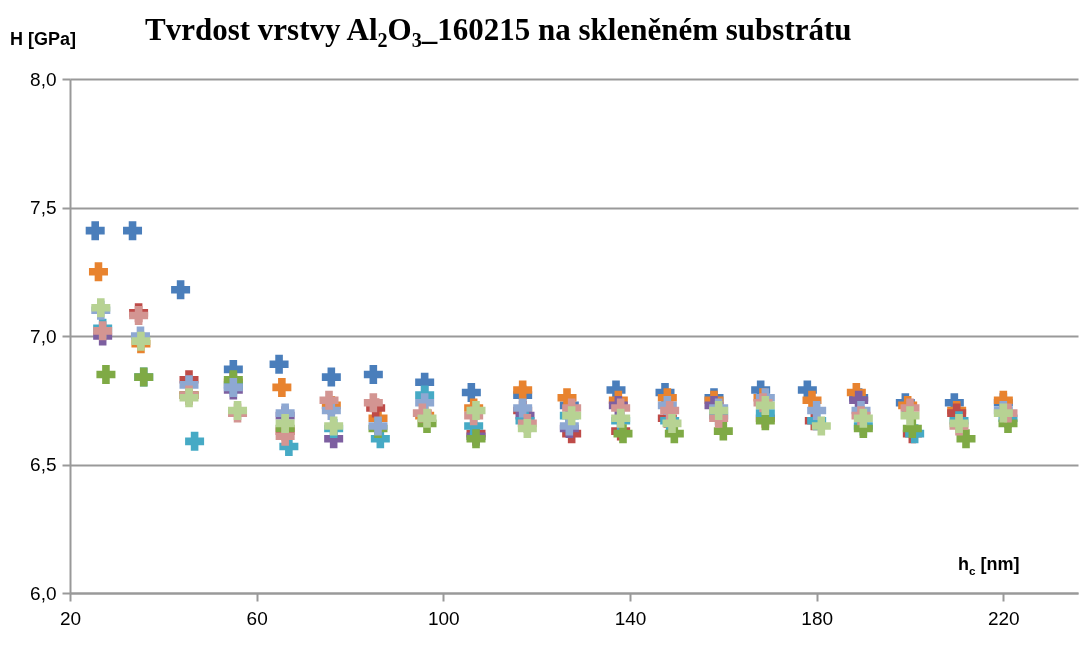  I want to click on x-axis-title: h$_{c}$ [nm], so click(989, 565).